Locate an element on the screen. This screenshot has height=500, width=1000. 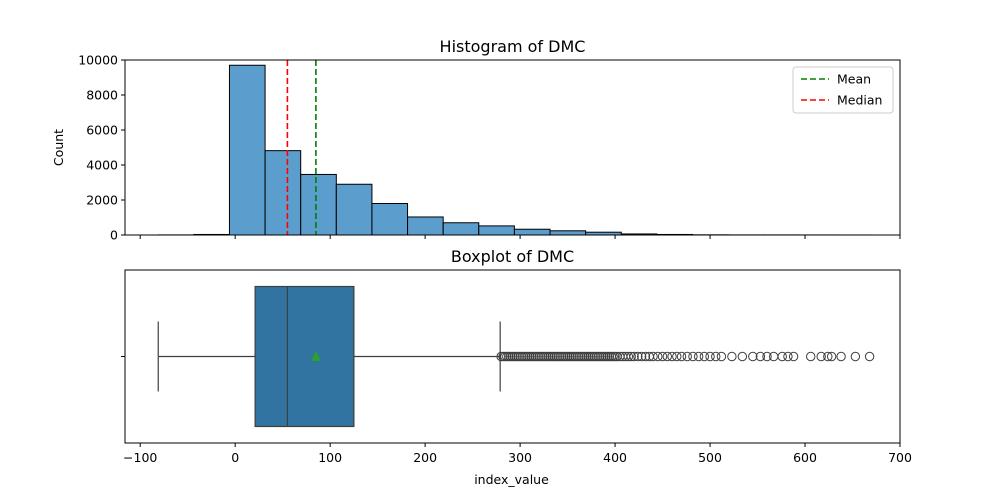
histogram-y-tick-label: 6000 is located at coordinates (102, 130).